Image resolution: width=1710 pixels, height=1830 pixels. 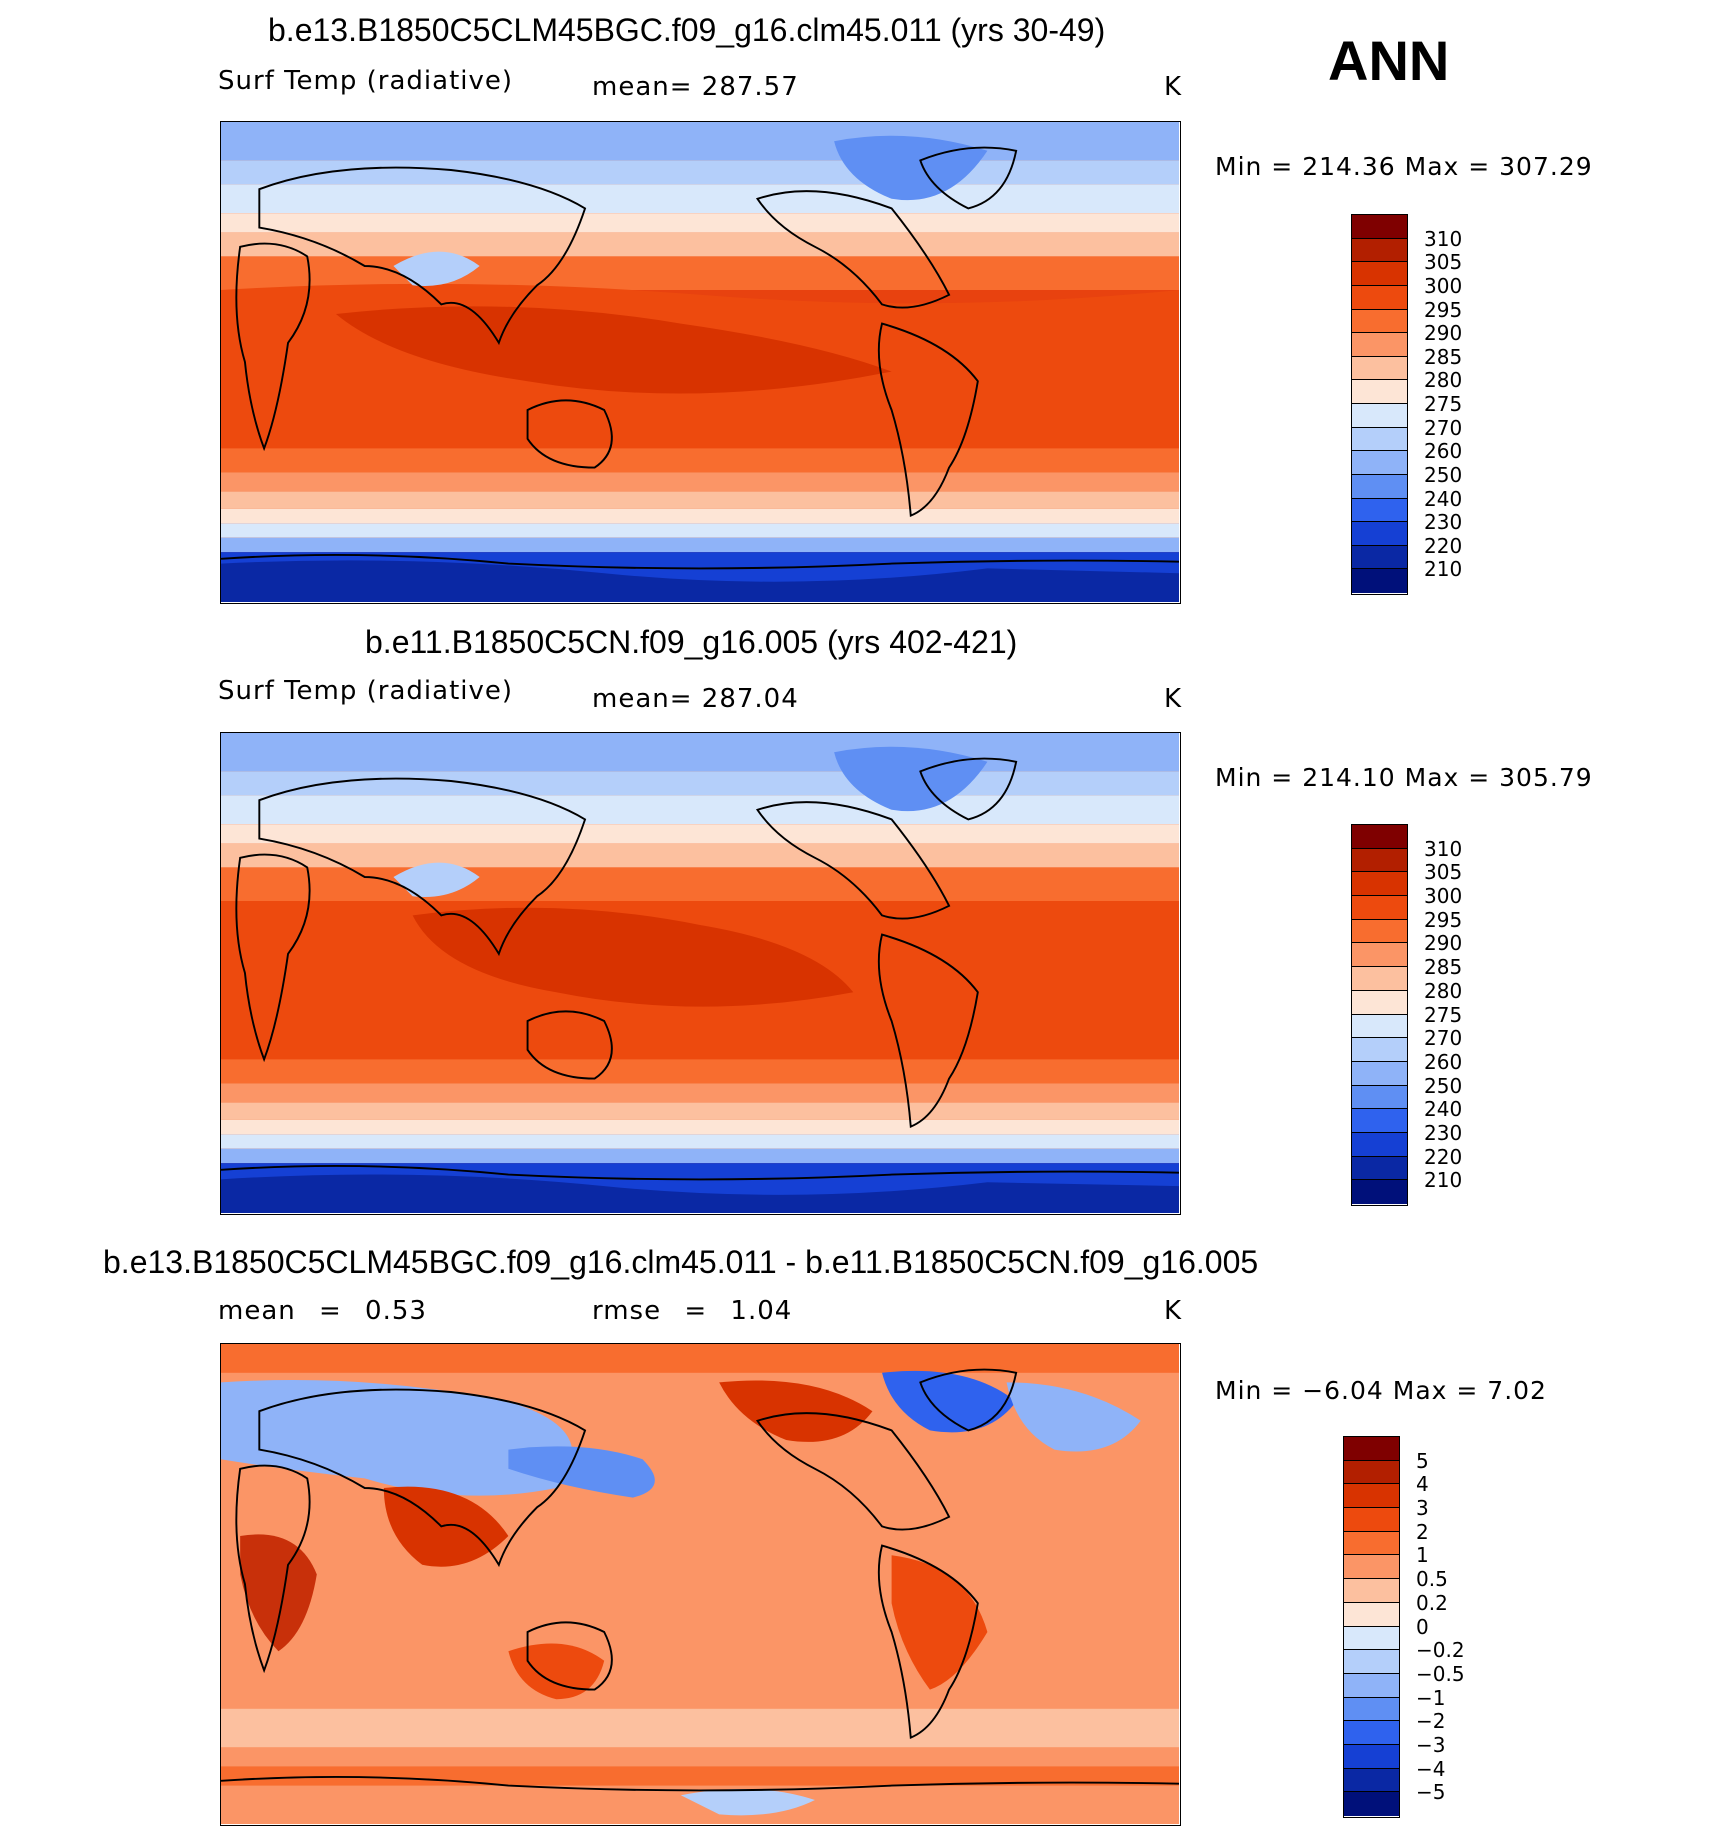 I want to click on colorbar-label: −0.5, so click(x=1440, y=1673).